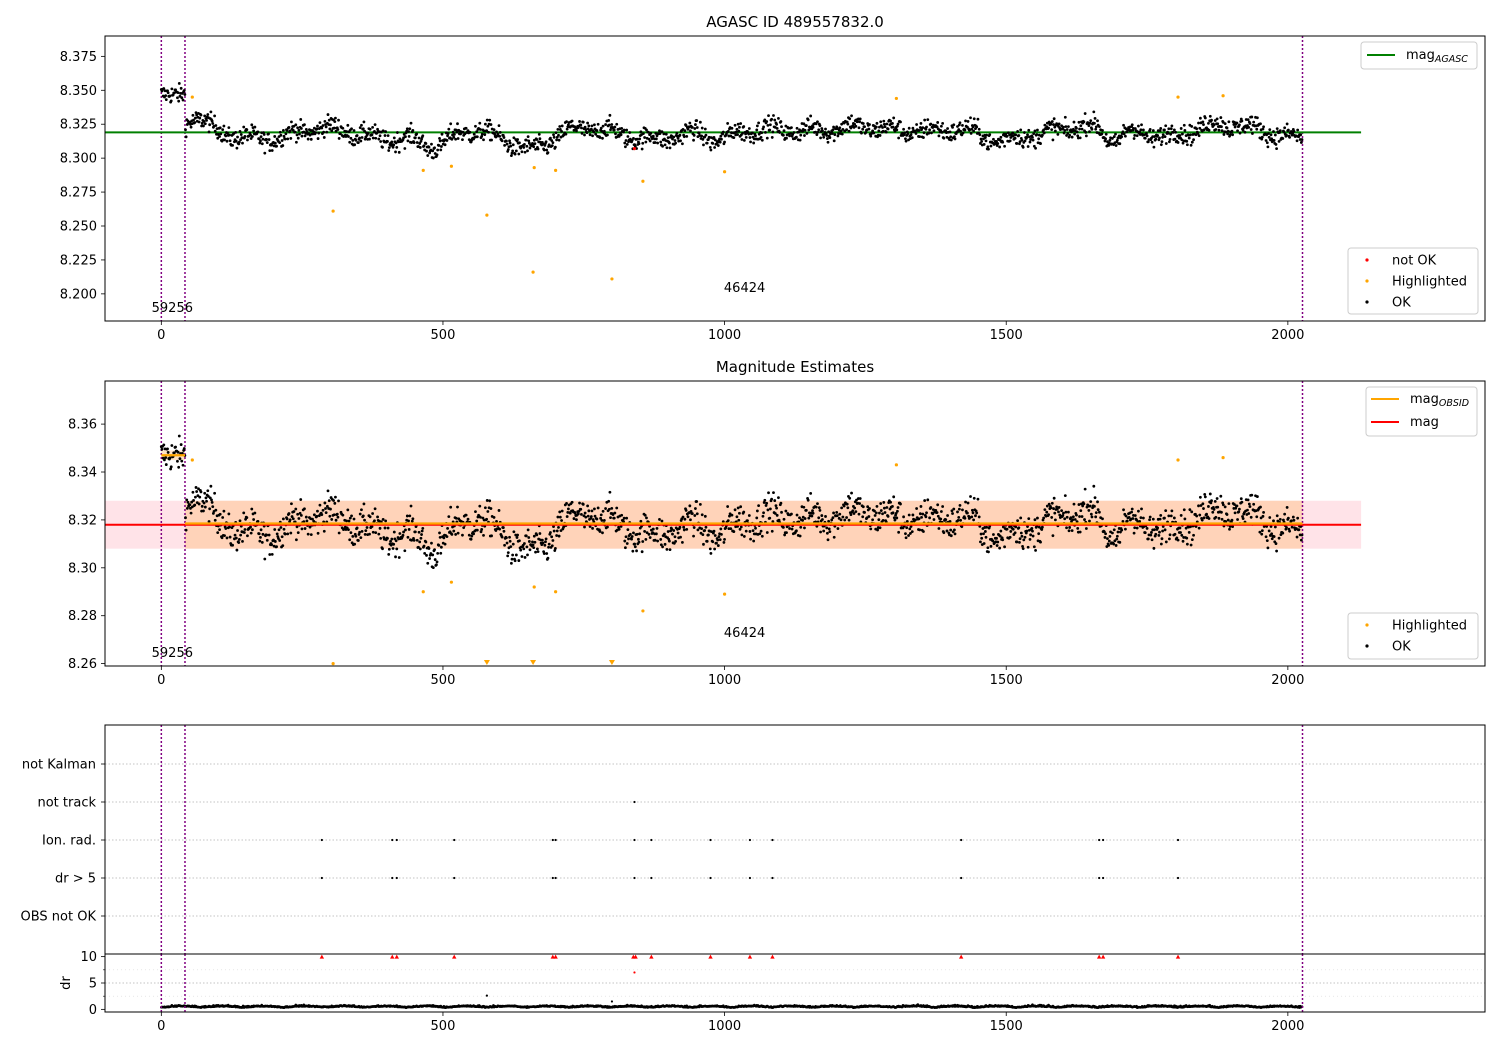 The height and width of the screenshot is (1050, 1500). I want to click on epoch-label: 46424, so click(744, 288).